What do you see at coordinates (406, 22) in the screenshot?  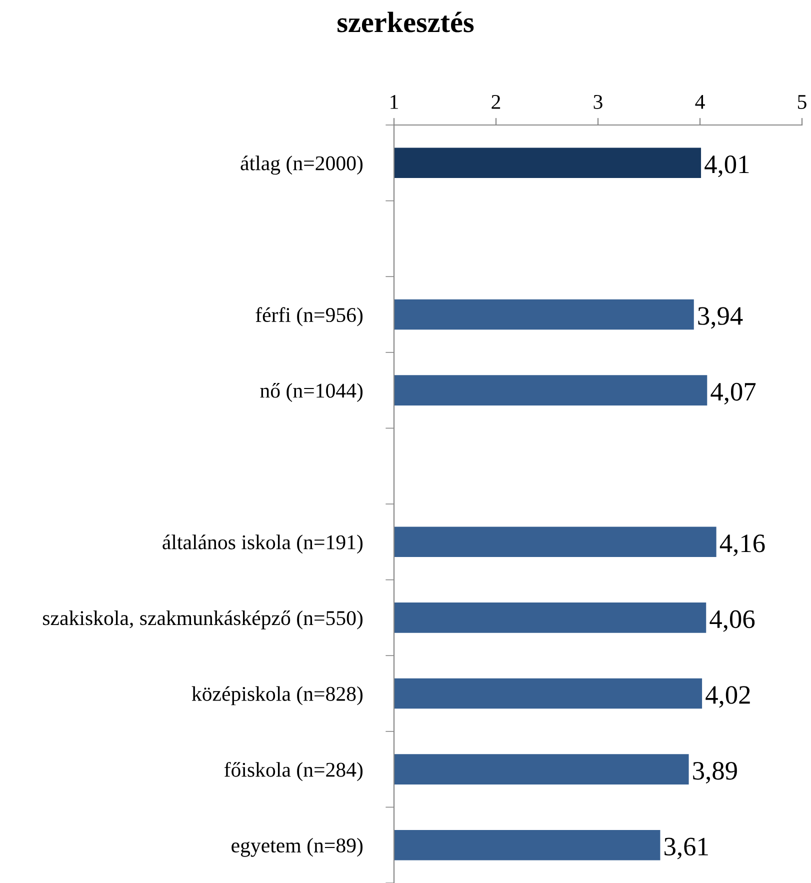 I see `chart-title: szerkesztés` at bounding box center [406, 22].